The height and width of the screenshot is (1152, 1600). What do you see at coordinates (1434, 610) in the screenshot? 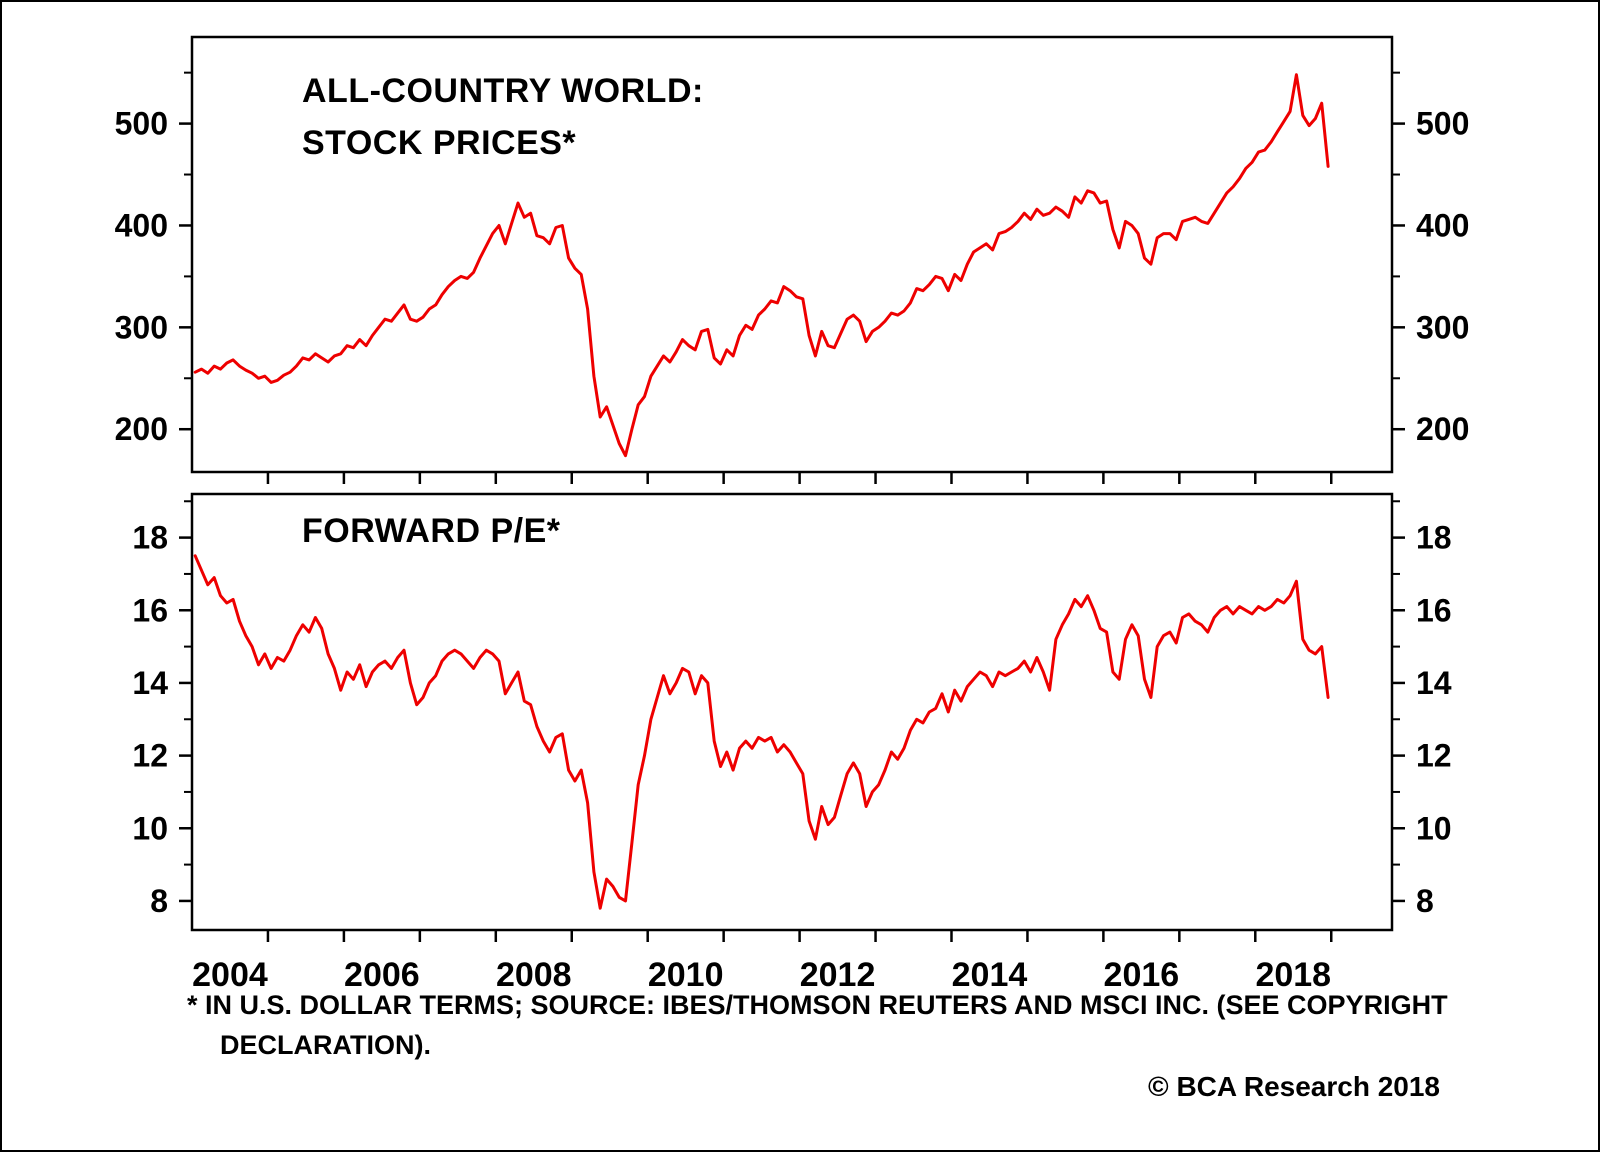
I see `y-axis-tick-label-right: 16` at bounding box center [1434, 610].